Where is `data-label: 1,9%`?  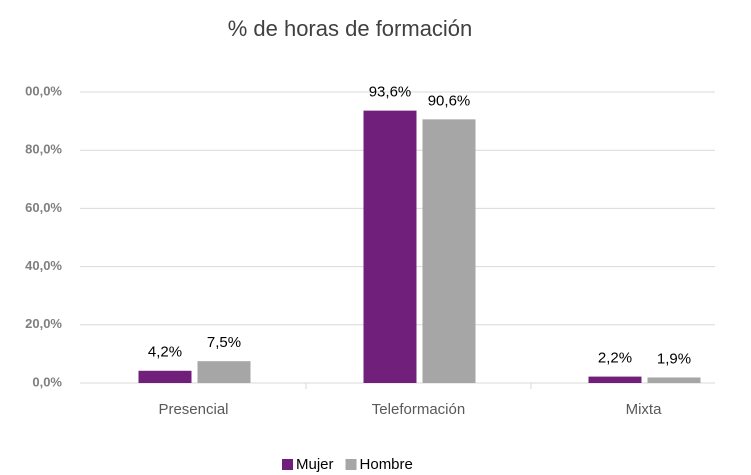
data-label: 1,9% is located at coordinates (674, 358).